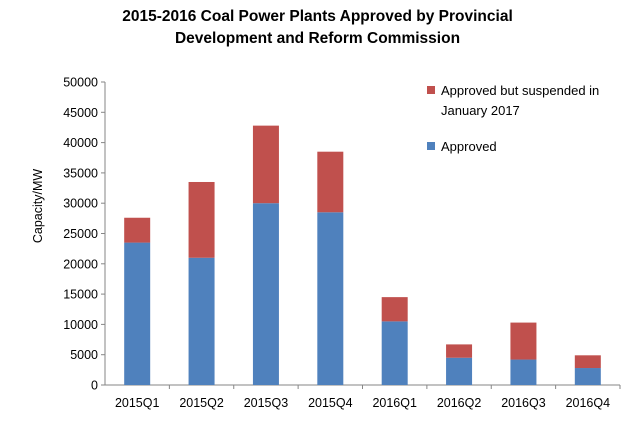 This screenshot has width=635, height=435. I want to click on y-tick-label: 0, so click(94, 386).